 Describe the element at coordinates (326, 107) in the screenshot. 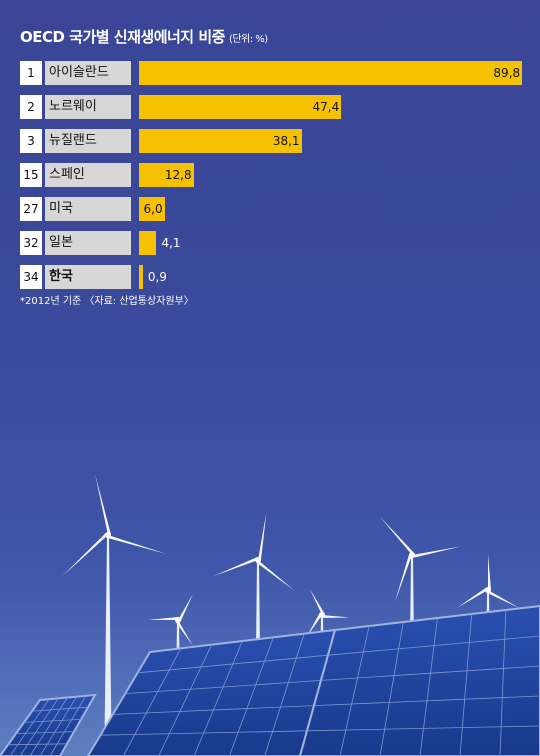

I see `data-label: 47,4` at that location.